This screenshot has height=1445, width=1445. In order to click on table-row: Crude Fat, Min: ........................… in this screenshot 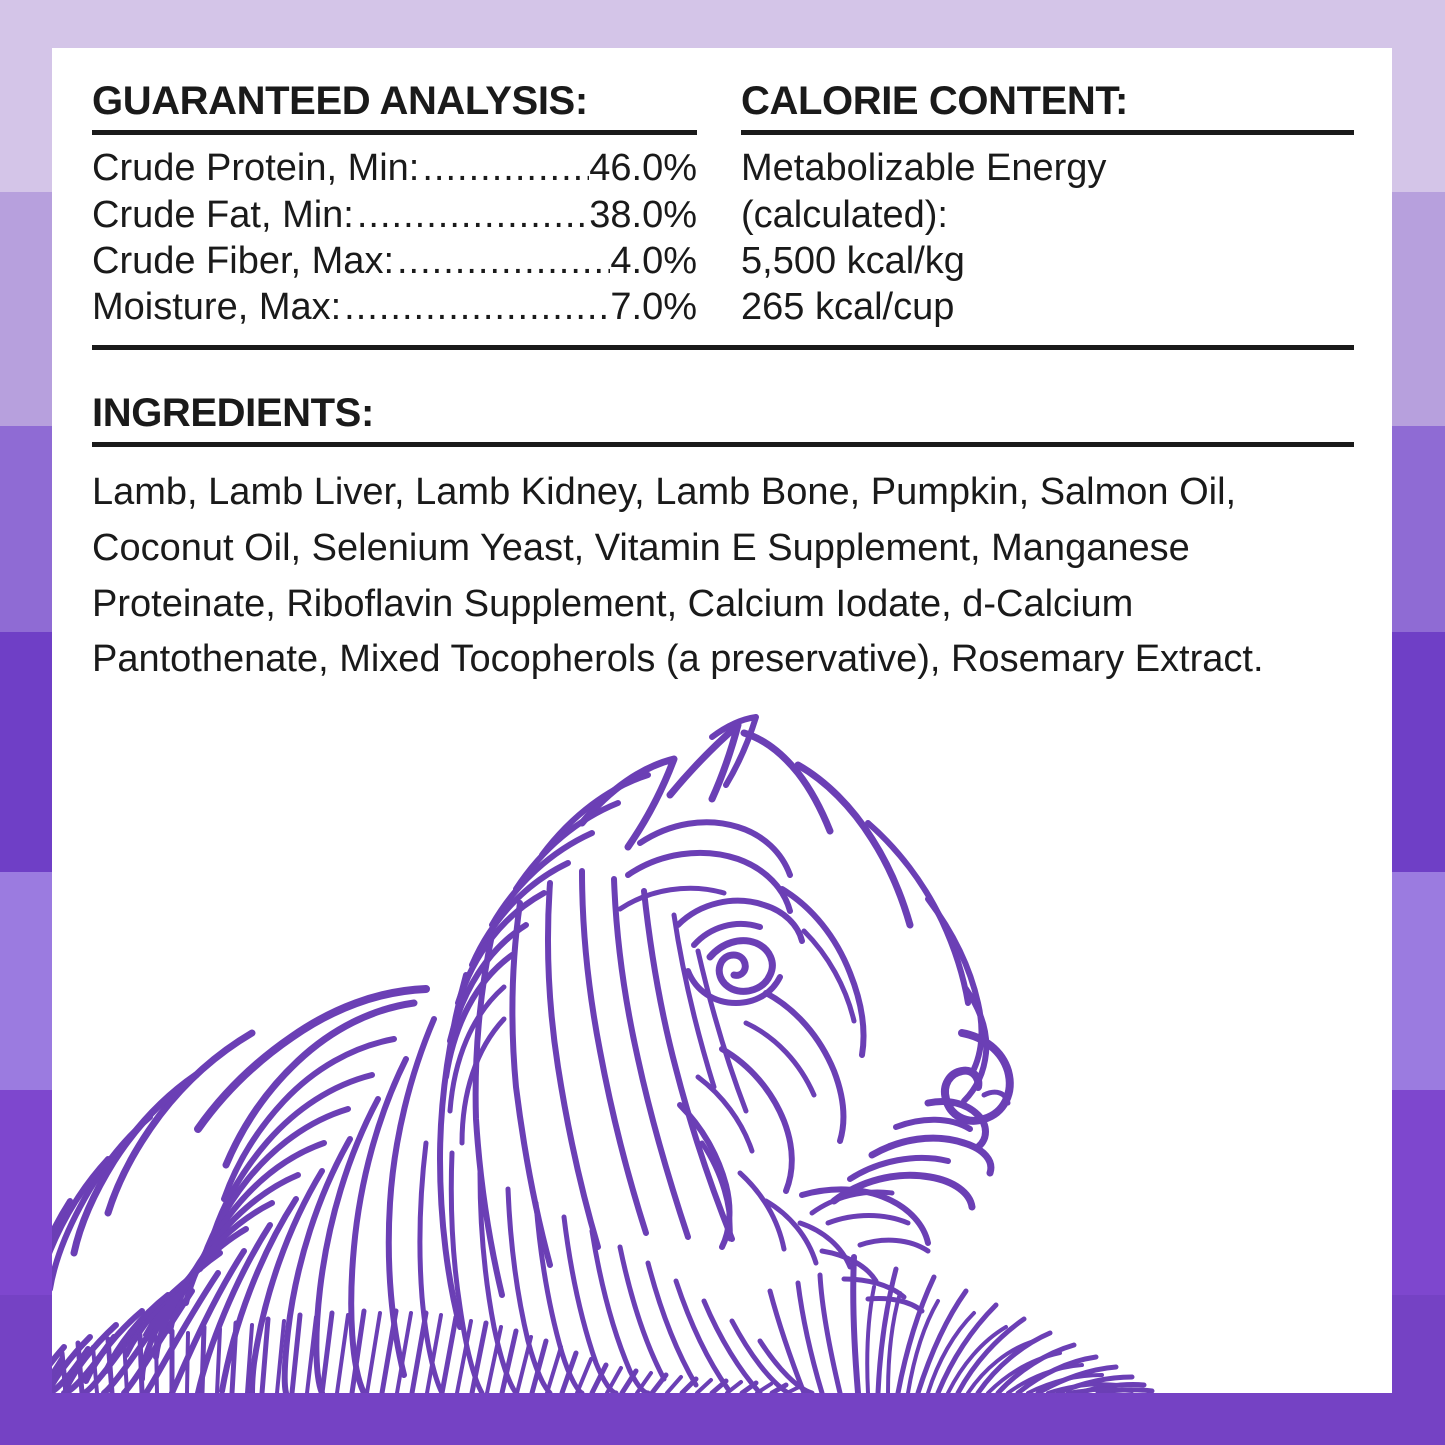, I will do `click(394, 215)`.